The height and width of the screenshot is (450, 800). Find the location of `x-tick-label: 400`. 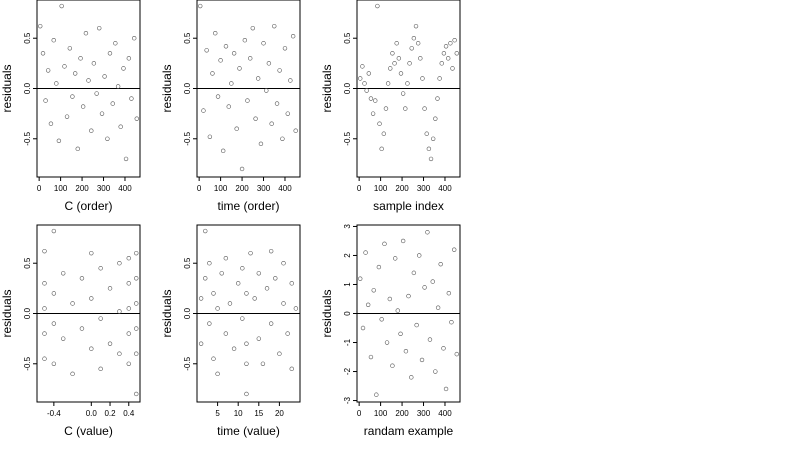

x-tick-label: 400 is located at coordinates (125, 188).